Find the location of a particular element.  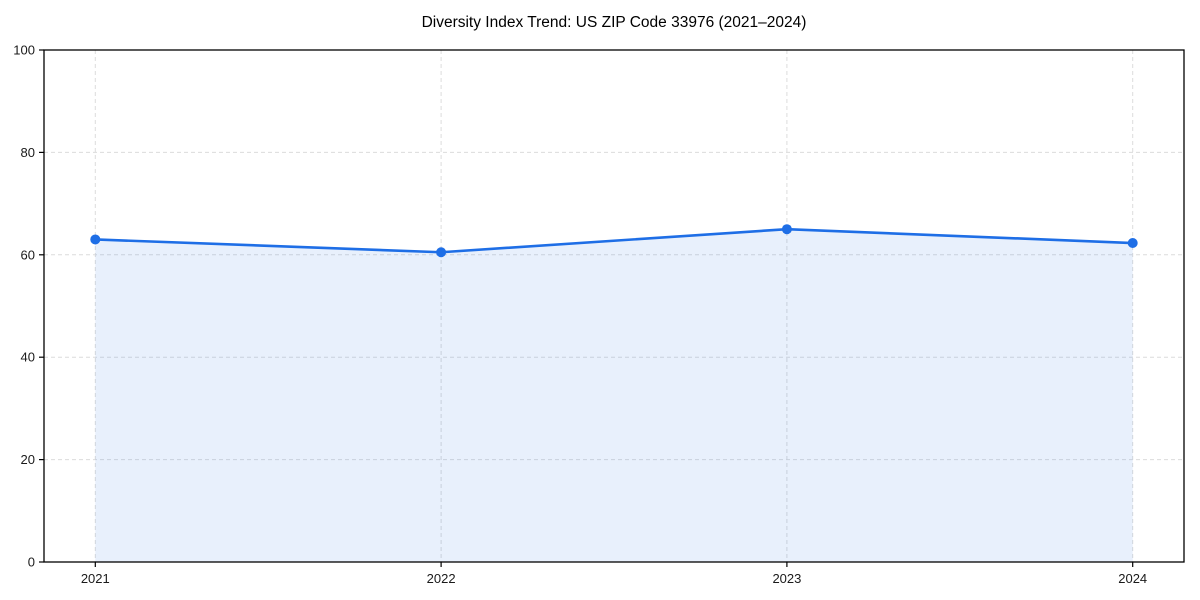

data-point-2022 is located at coordinates (441, 252).